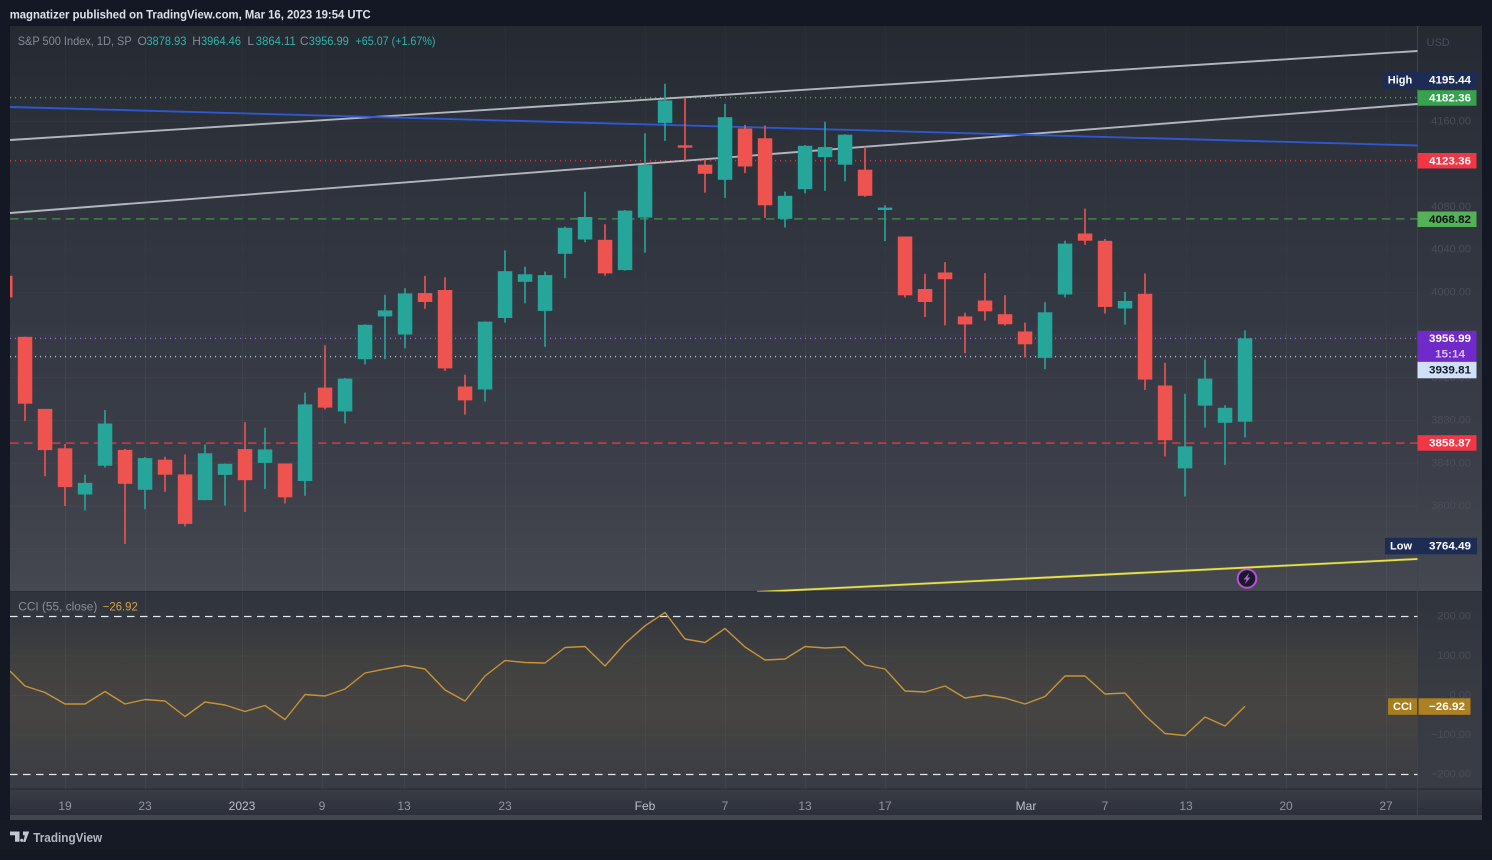 Image resolution: width=1492 pixels, height=860 pixels. What do you see at coordinates (1451, 506) in the screenshot?
I see `svg-text: 3800.00` at bounding box center [1451, 506].